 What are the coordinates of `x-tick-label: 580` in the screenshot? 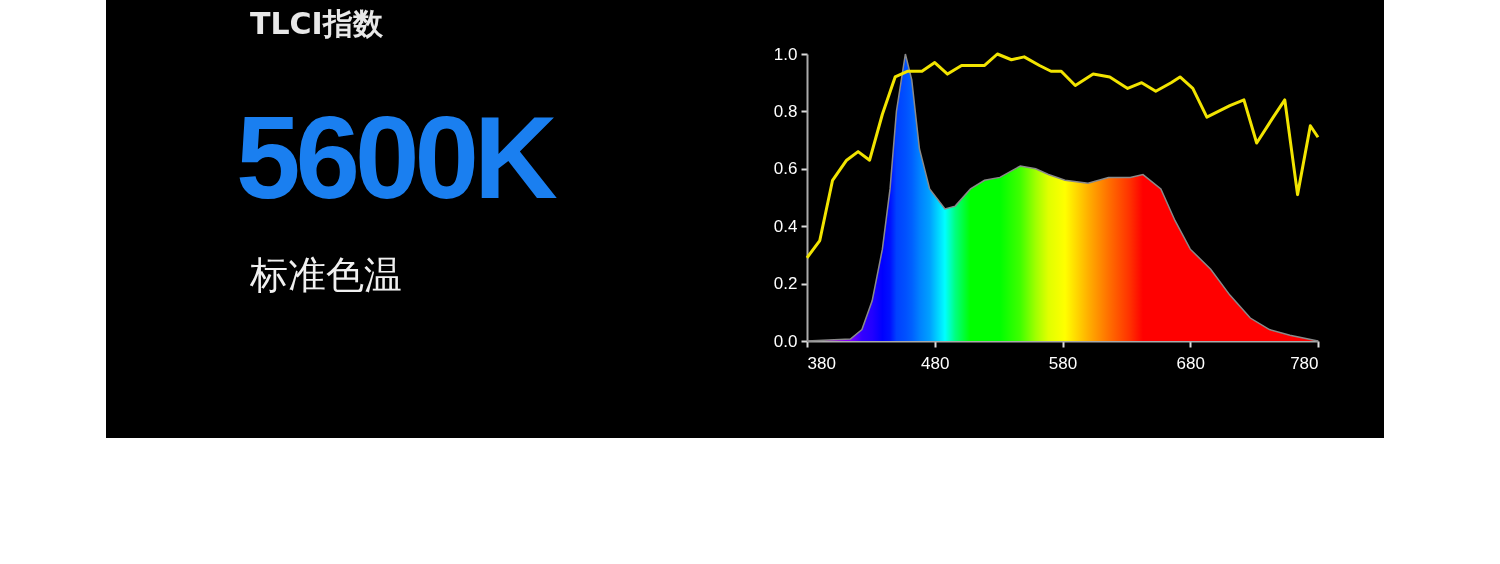 It's located at (1063, 363).